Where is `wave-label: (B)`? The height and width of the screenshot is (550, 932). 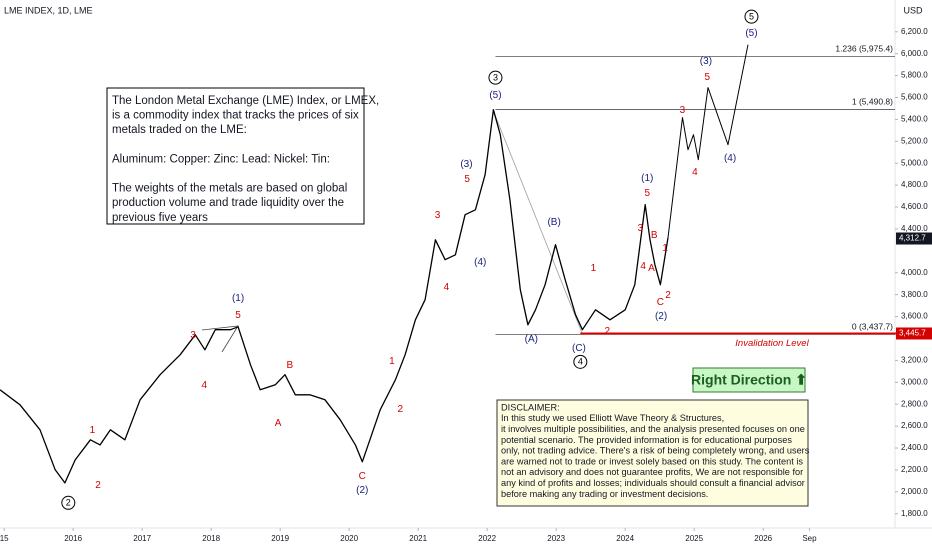 wave-label: (B) is located at coordinates (553, 222).